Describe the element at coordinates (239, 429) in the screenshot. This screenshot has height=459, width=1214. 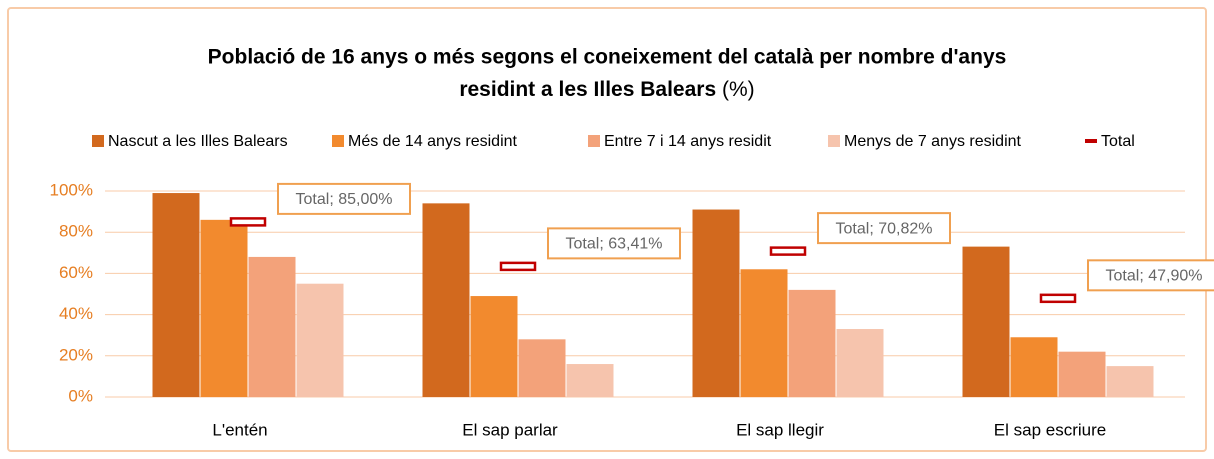
I see `x-tick-label: L'entén` at that location.